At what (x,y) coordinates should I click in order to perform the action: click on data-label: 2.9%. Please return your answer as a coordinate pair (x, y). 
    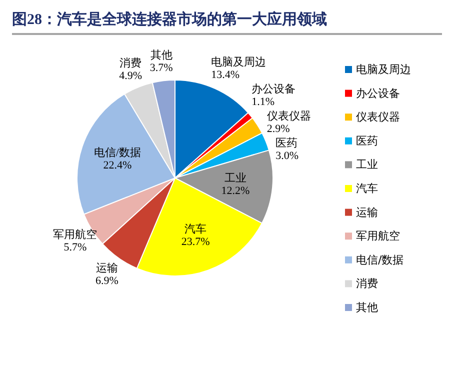
    Looking at the image, I should click on (278, 129).